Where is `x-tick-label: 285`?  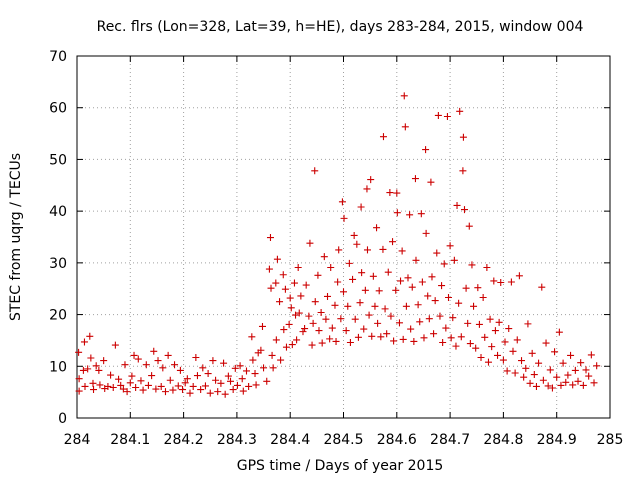
x-tick-label: 285 is located at coordinates (610, 440).